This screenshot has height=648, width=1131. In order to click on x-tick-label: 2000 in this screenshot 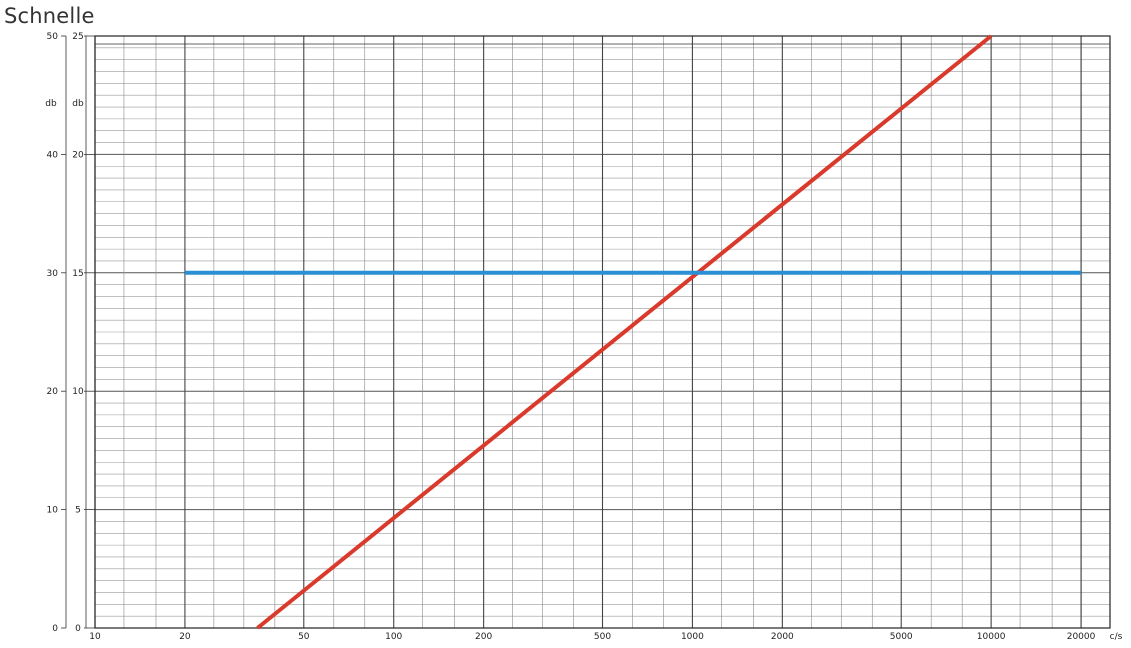, I will do `click(782, 637)`.